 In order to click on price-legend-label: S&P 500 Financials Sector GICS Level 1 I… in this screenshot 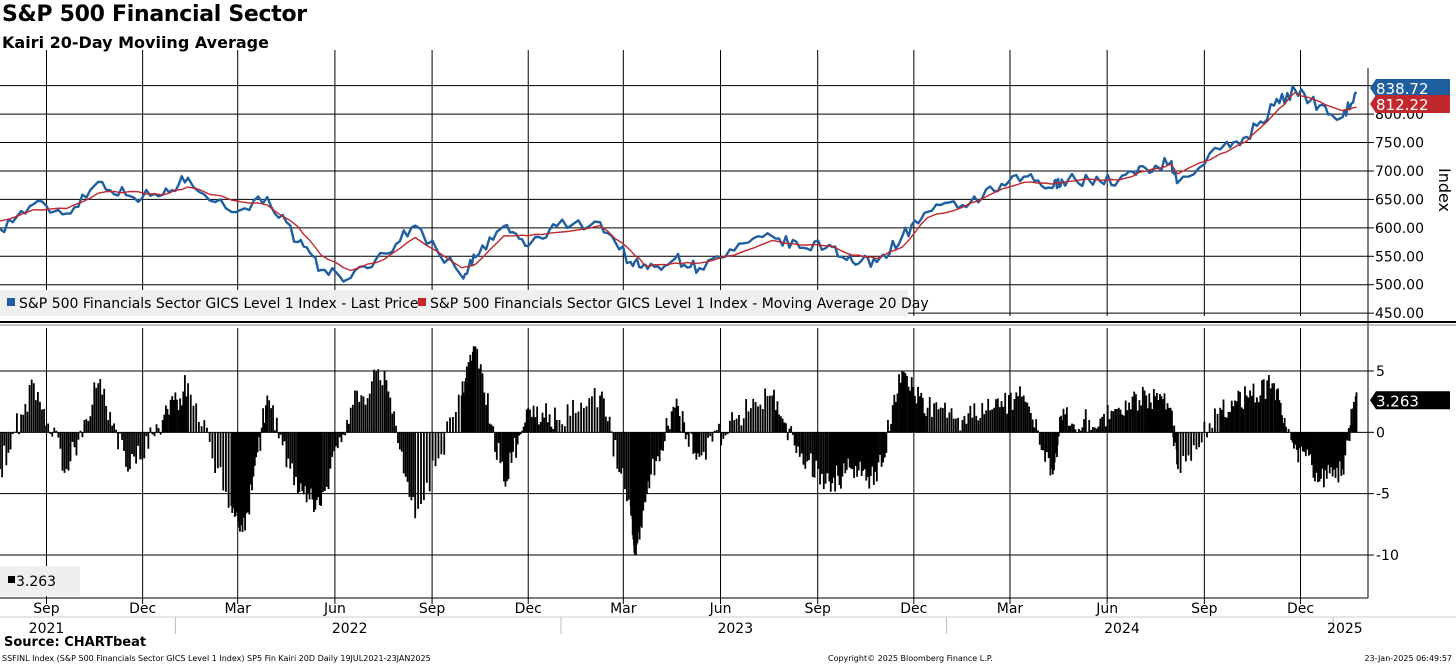, I will do `click(219, 304)`.